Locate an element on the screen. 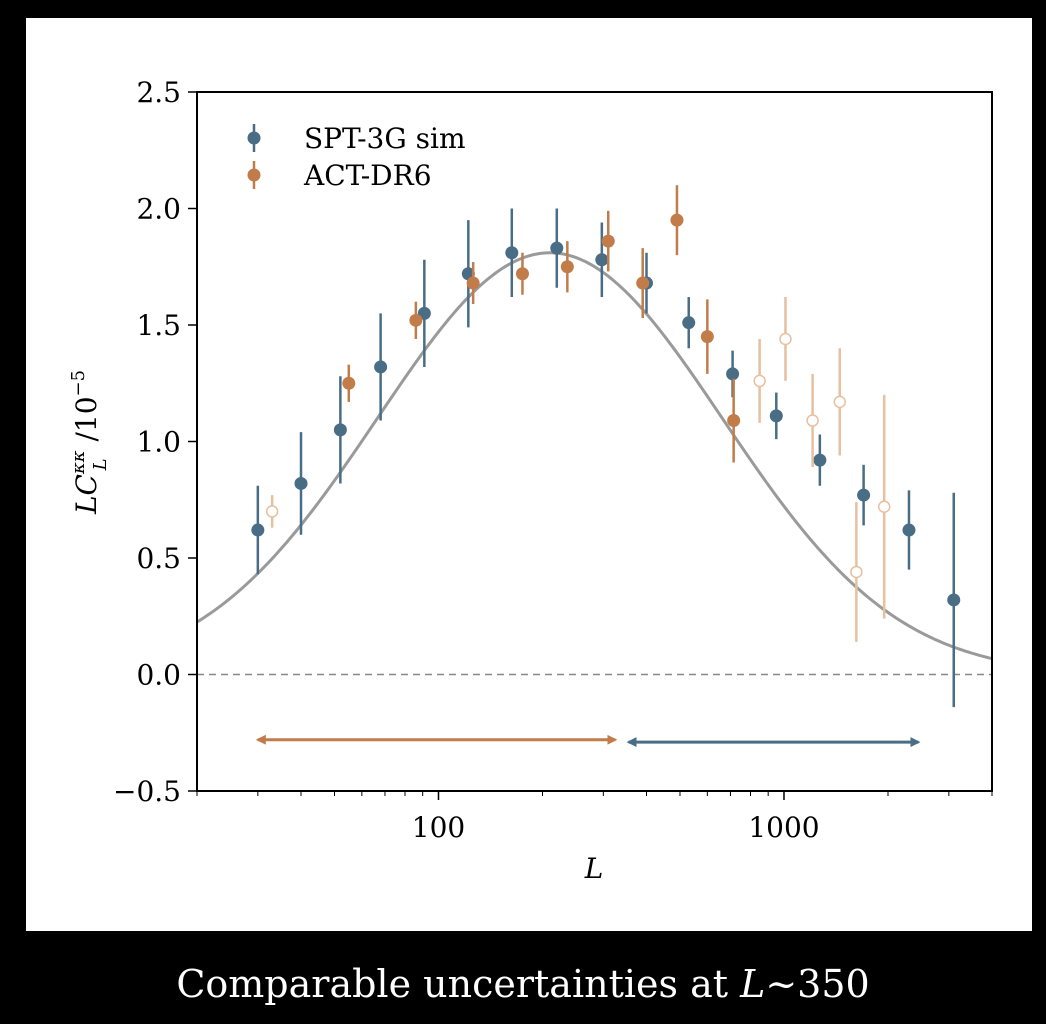 The width and height of the screenshot is (1046, 1024). y-tick-label: 0.0 is located at coordinates (158, 675).